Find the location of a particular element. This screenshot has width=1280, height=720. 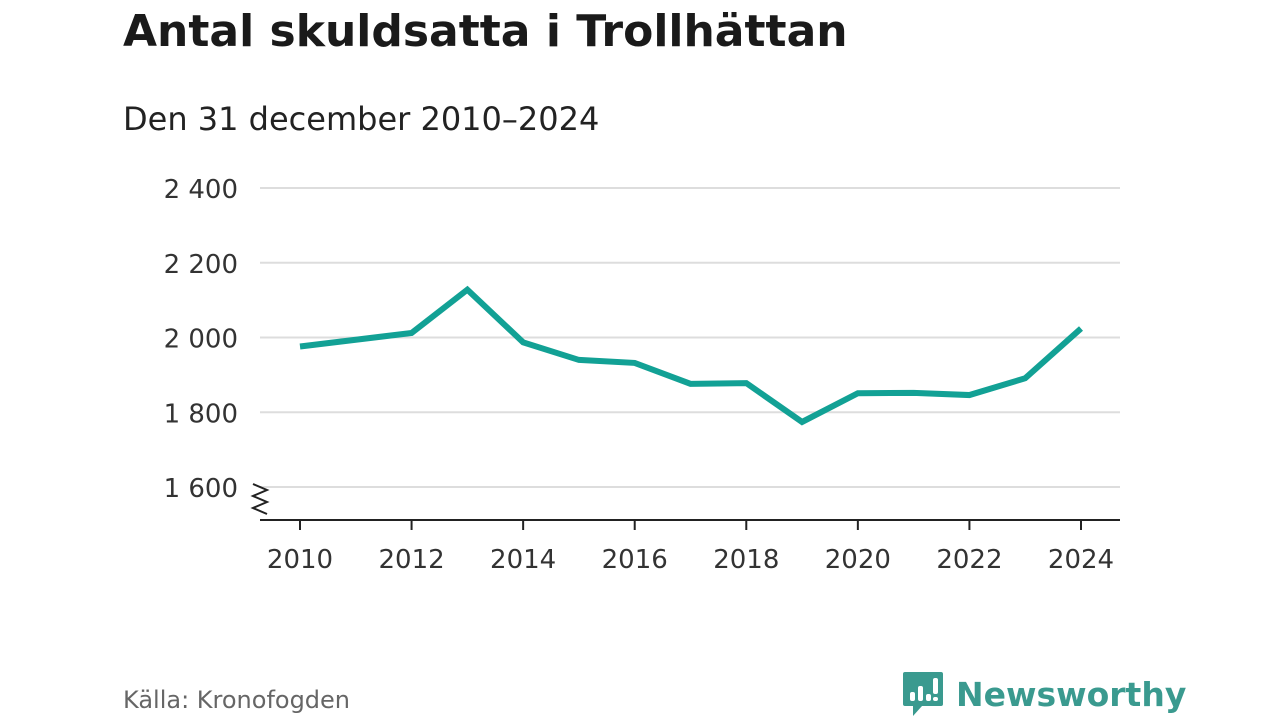

newsworthy-logo: Newsworthy is located at coordinates (1044, 694).